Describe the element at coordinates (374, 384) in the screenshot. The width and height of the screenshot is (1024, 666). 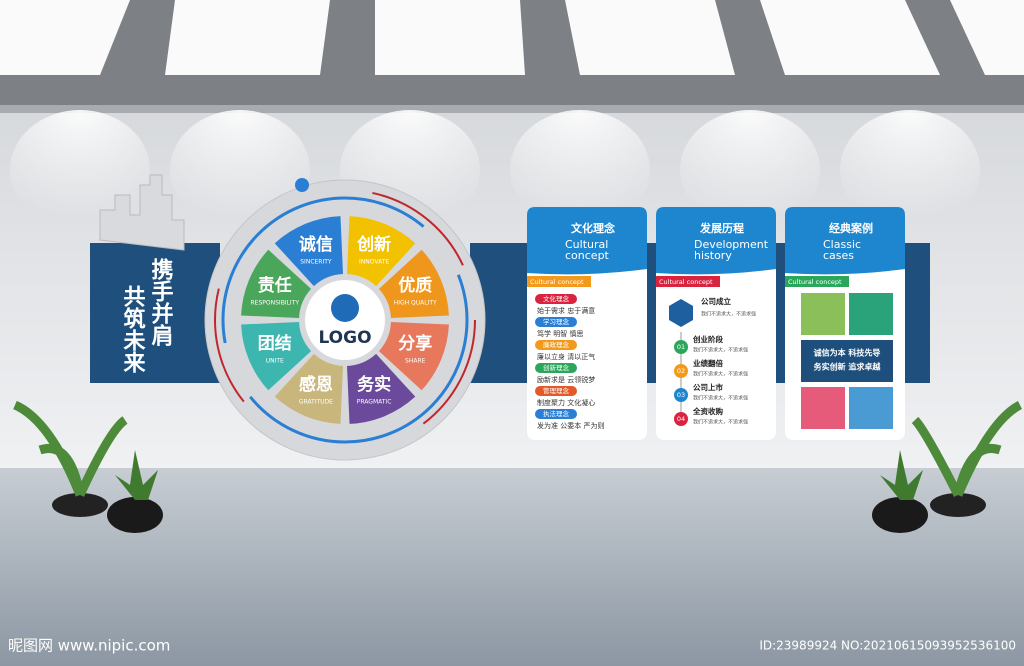
I see `segment-title: 务实` at that location.